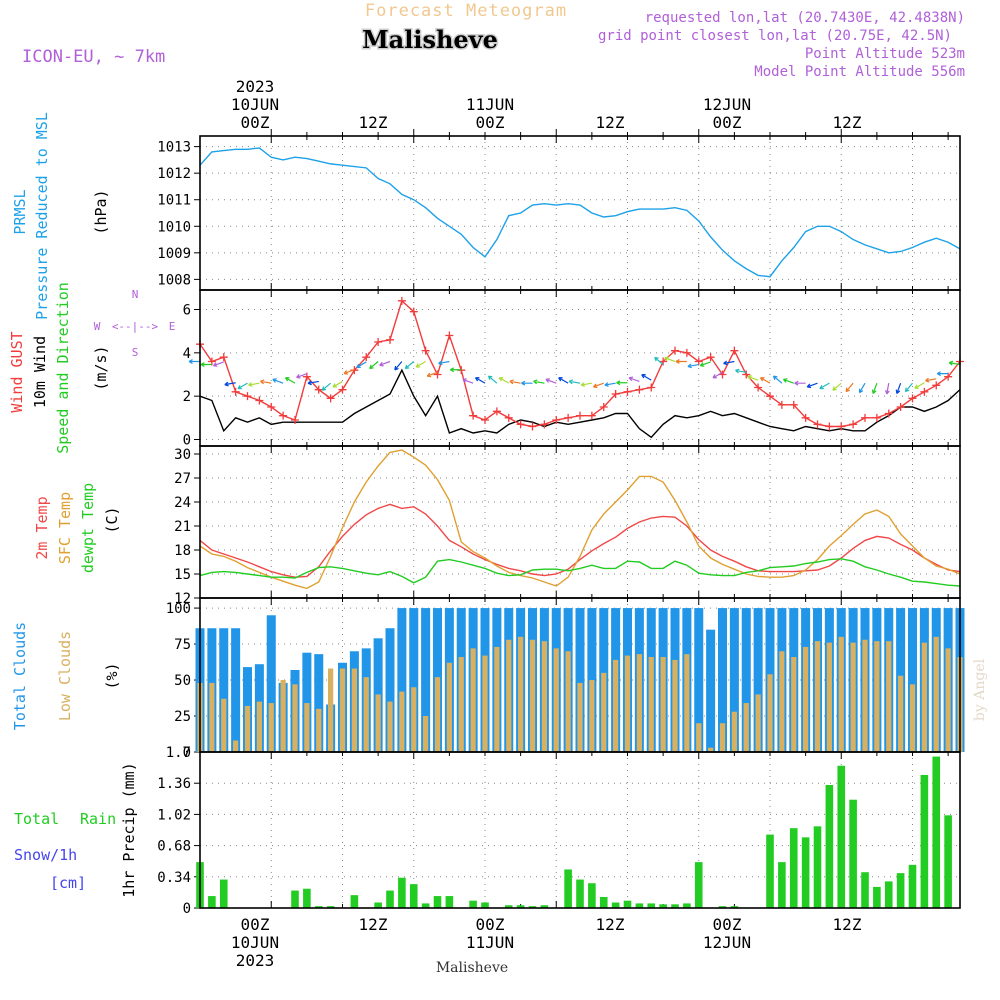 The image size is (1000, 1000). Describe the element at coordinates (580, 212) in the screenshot. I see `pressure-line` at that location.